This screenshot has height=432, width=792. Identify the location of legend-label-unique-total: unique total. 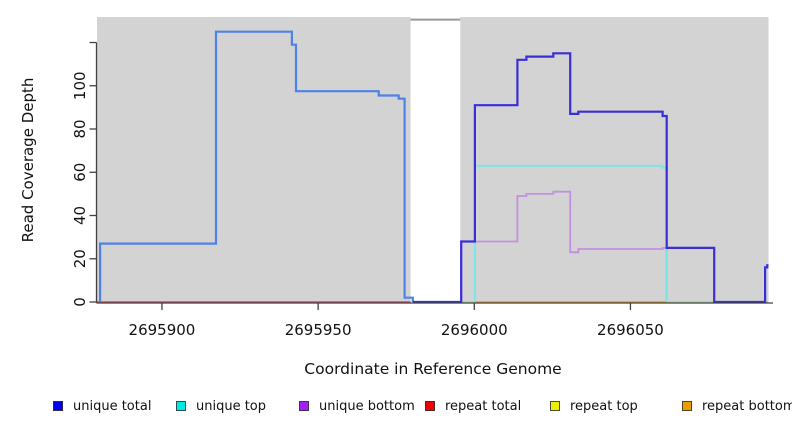
(112, 406).